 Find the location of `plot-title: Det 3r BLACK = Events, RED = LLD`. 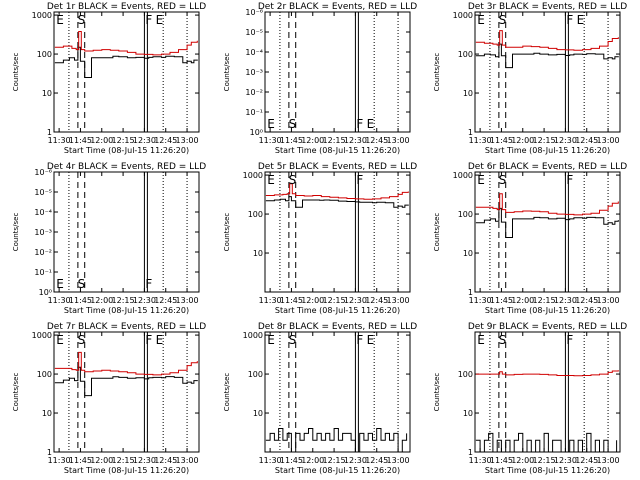

plot-title: Det 3r BLACK = Events, RED = LLD is located at coordinates (547, 7).